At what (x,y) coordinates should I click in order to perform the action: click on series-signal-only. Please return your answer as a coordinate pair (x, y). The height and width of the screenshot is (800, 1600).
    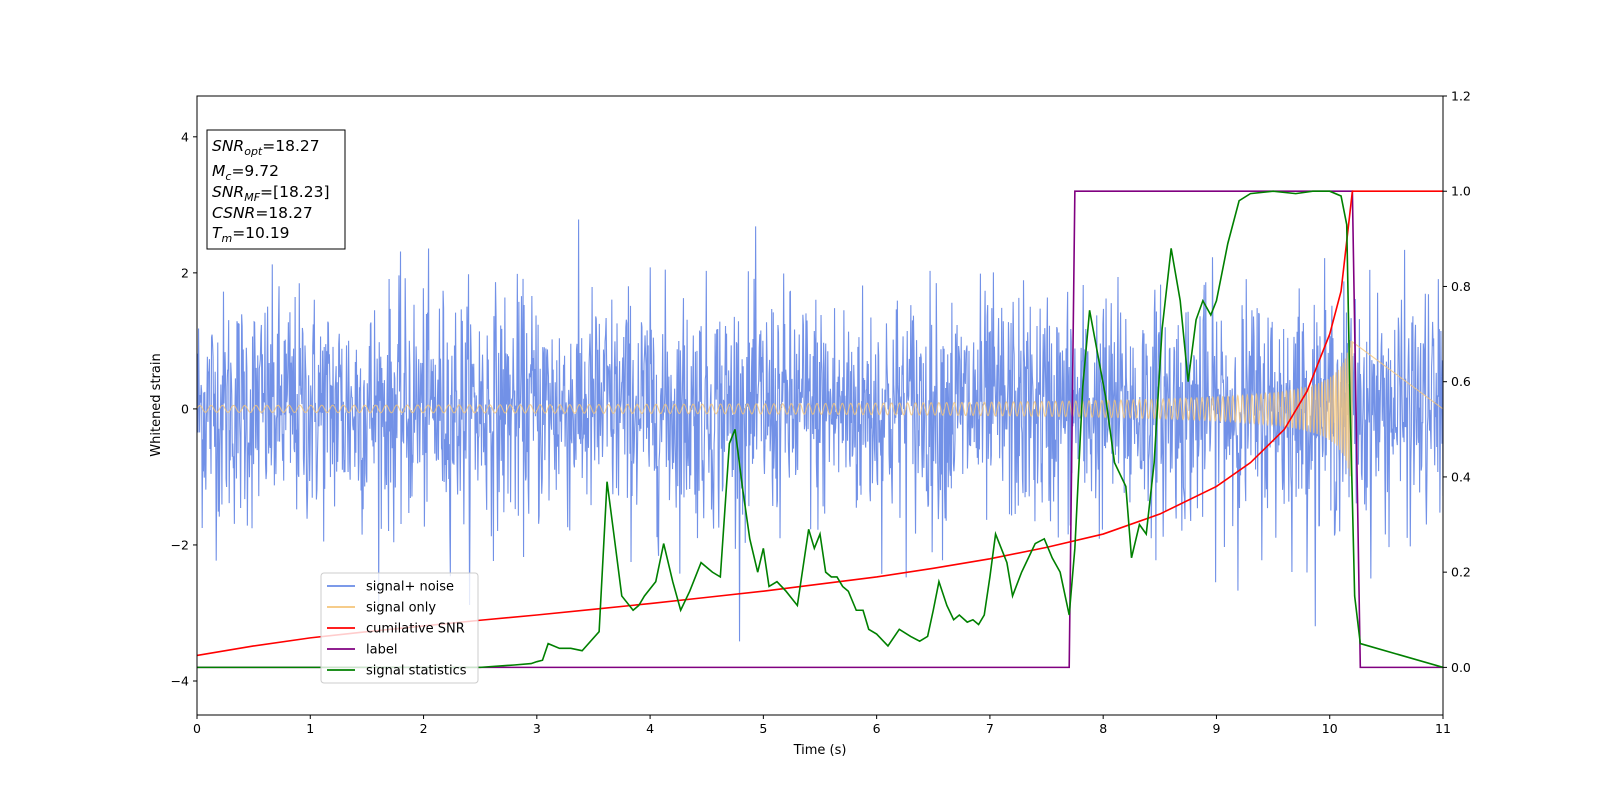
    Looking at the image, I should click on (820, 412).